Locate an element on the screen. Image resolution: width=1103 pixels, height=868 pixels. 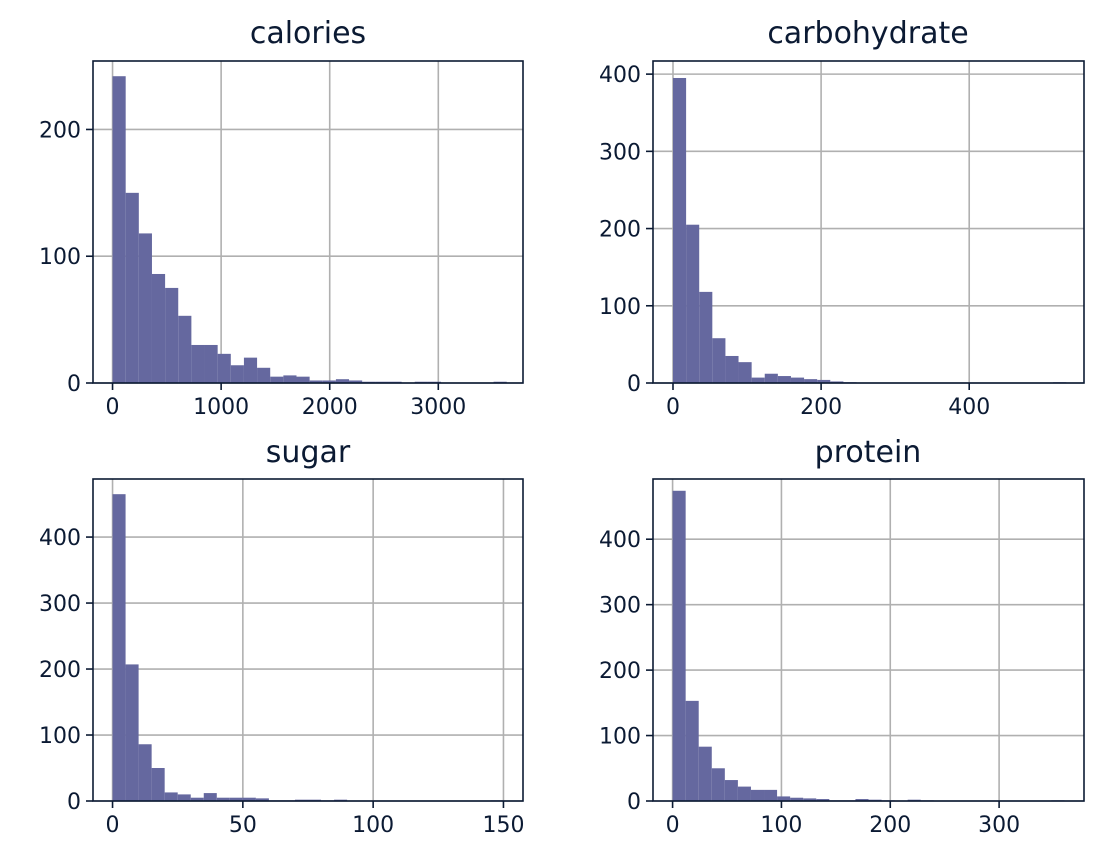
panel-title-protein: protein is located at coordinates (868, 452).